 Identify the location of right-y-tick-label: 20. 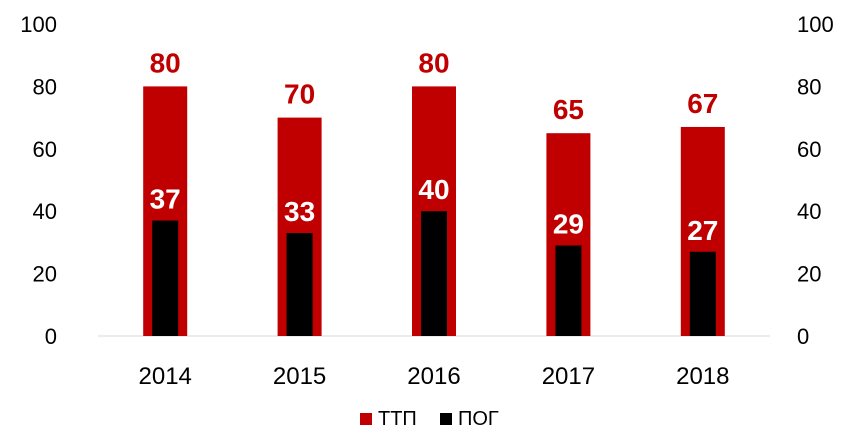
(809, 274).